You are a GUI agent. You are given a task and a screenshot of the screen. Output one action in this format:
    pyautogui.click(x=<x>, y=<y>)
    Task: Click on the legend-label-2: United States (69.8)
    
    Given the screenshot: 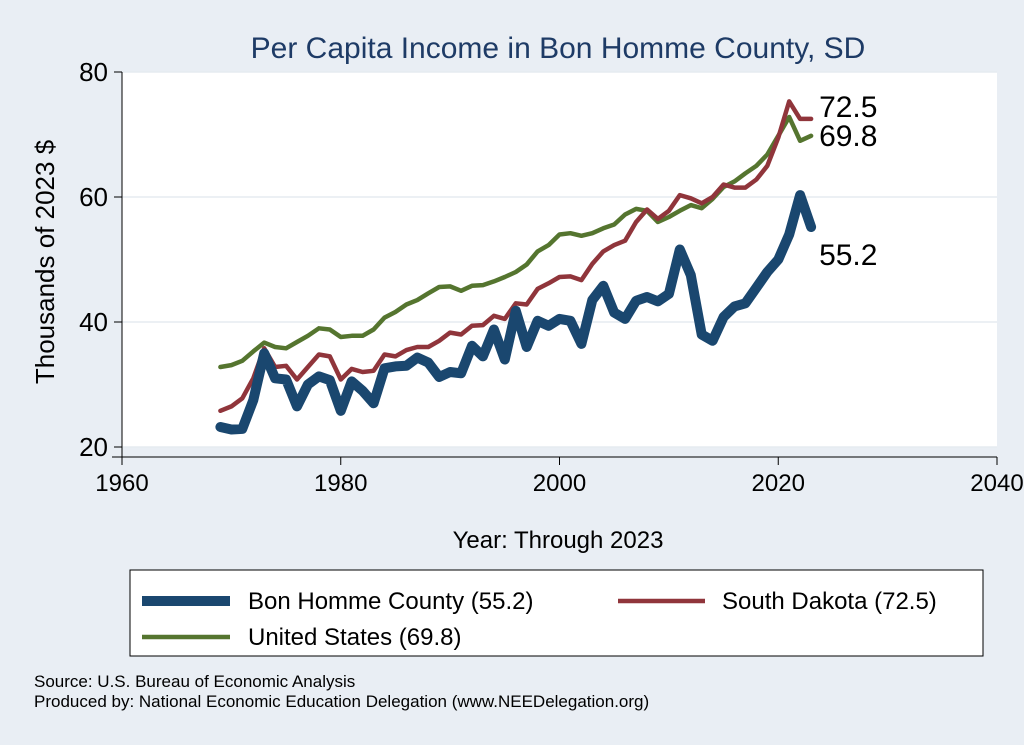 What is the action you would take?
    pyautogui.click(x=354, y=637)
    